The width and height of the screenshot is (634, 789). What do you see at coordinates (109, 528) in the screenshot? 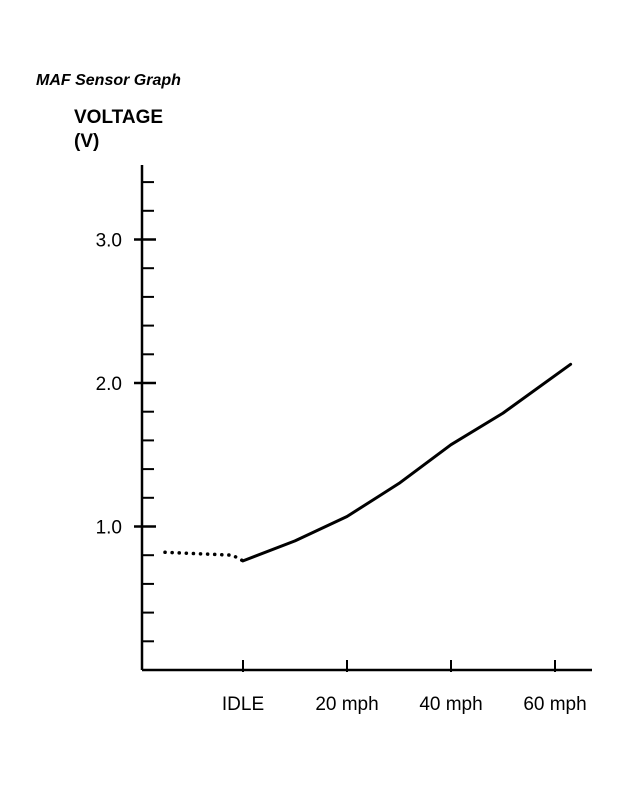
I see `y-tick-label: 1.0` at bounding box center [109, 528].